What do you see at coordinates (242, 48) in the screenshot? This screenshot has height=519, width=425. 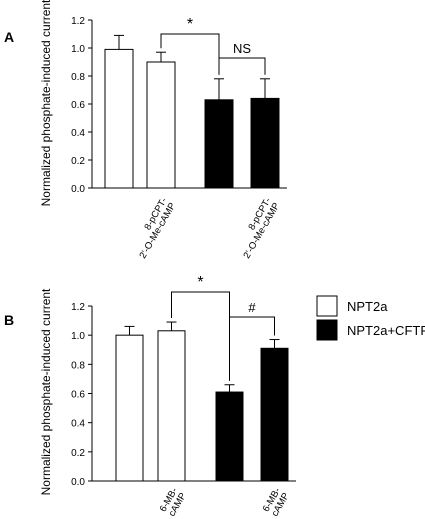 I see `panel-a-significance-label-2: NS` at bounding box center [242, 48].